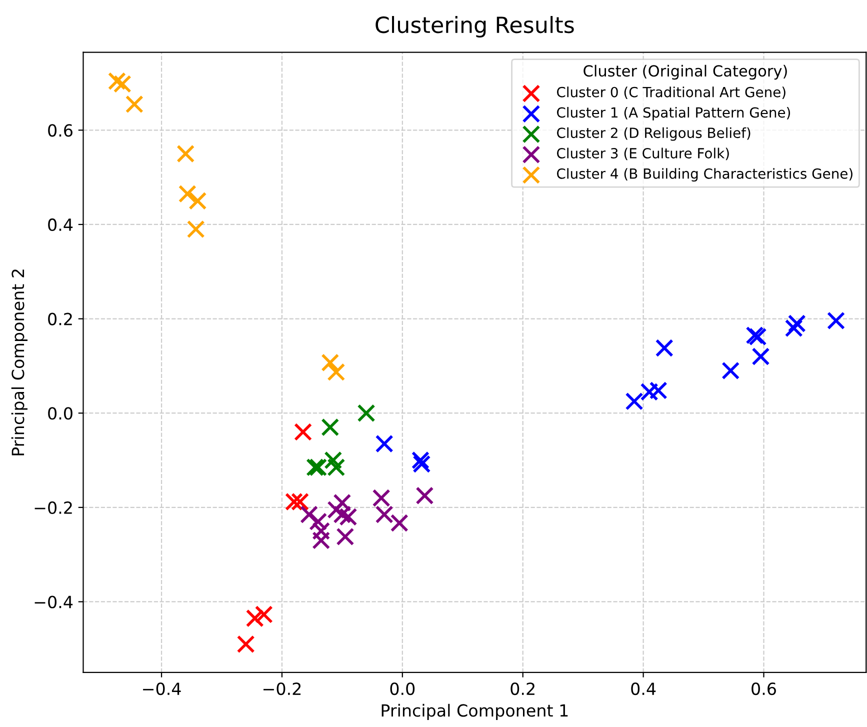 The height and width of the screenshot is (727, 867). What do you see at coordinates (764, 689) in the screenshot?
I see `x-tick-label: 0.6` at bounding box center [764, 689].